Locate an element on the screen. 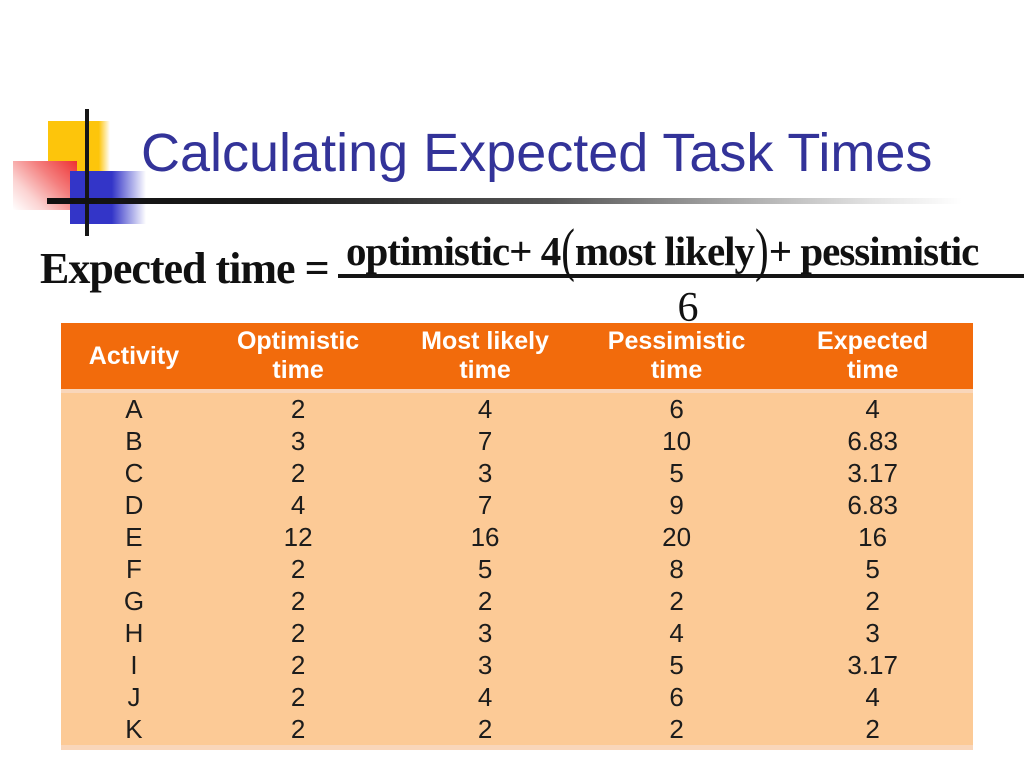 This screenshot has width=1024, height=768. table-row: K 2 2 2 2 is located at coordinates (517, 729).